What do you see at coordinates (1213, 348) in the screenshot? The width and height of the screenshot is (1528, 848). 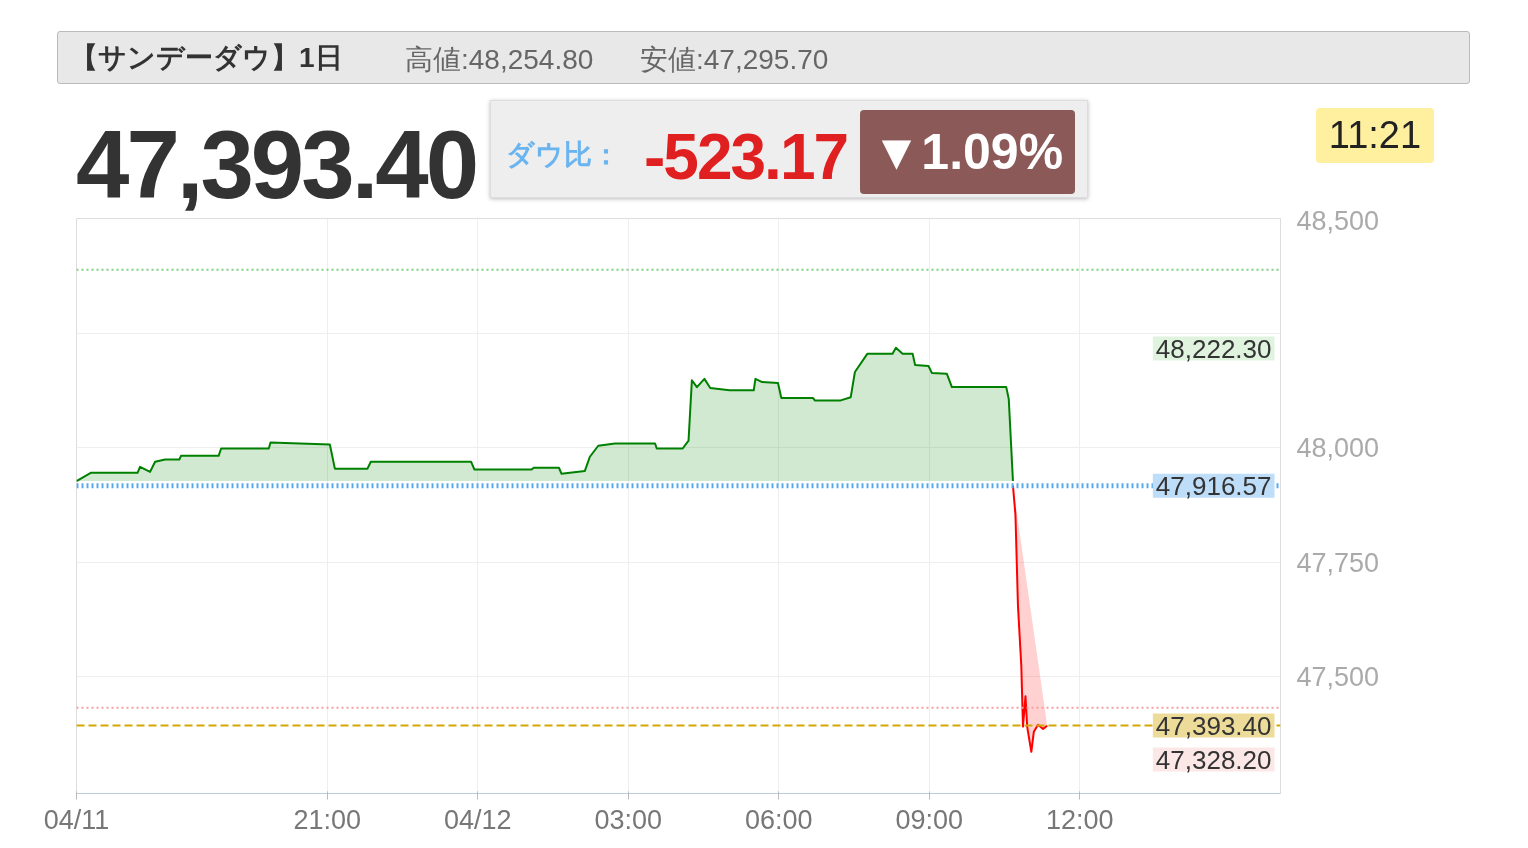 I see `annotation: 48,222.30` at bounding box center [1213, 348].